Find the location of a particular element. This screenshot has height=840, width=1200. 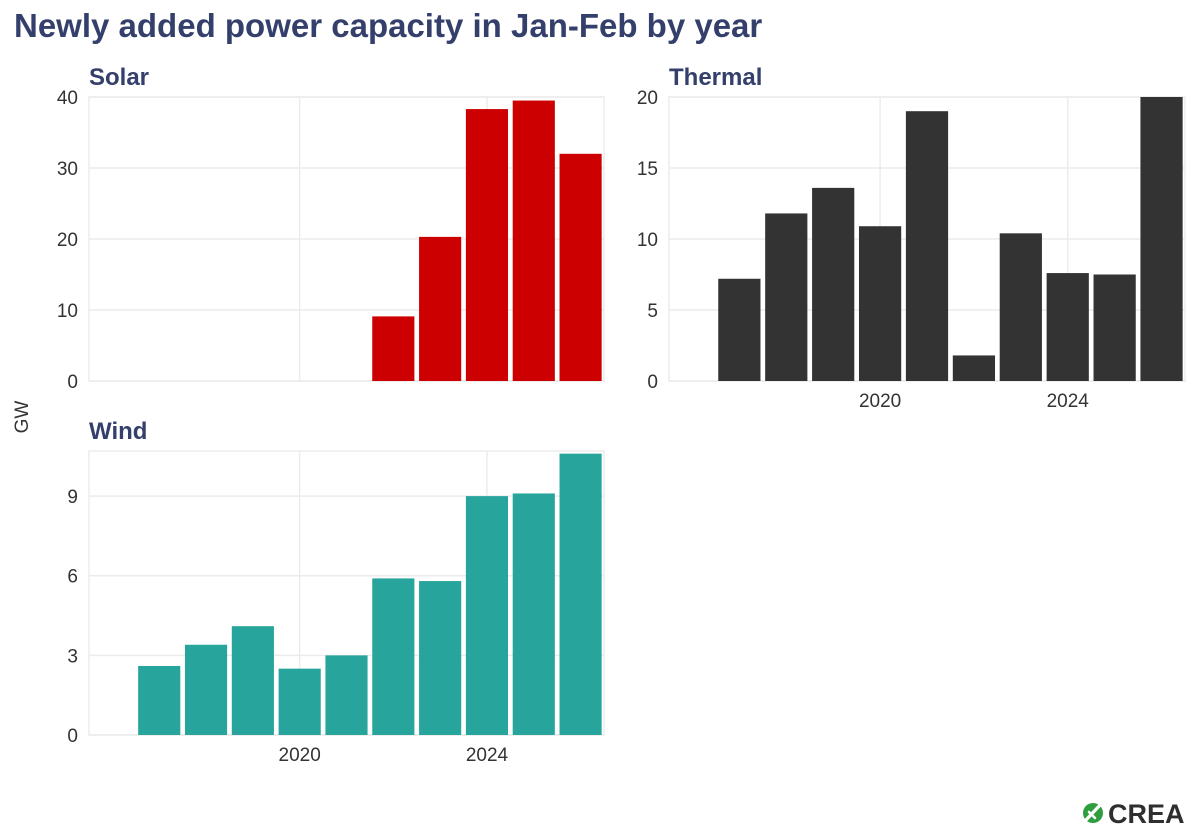

x-tick-label-thermal-0: 2020 is located at coordinates (880, 401).